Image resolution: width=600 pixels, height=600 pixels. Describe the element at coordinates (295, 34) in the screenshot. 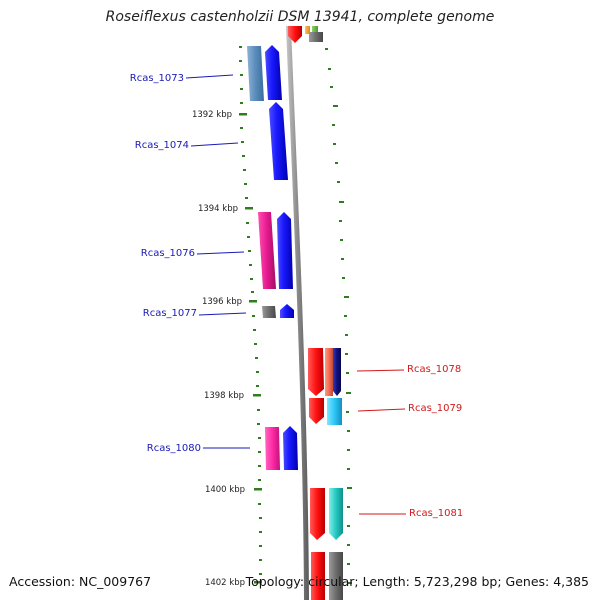

I see `gene-top-red` at that location.